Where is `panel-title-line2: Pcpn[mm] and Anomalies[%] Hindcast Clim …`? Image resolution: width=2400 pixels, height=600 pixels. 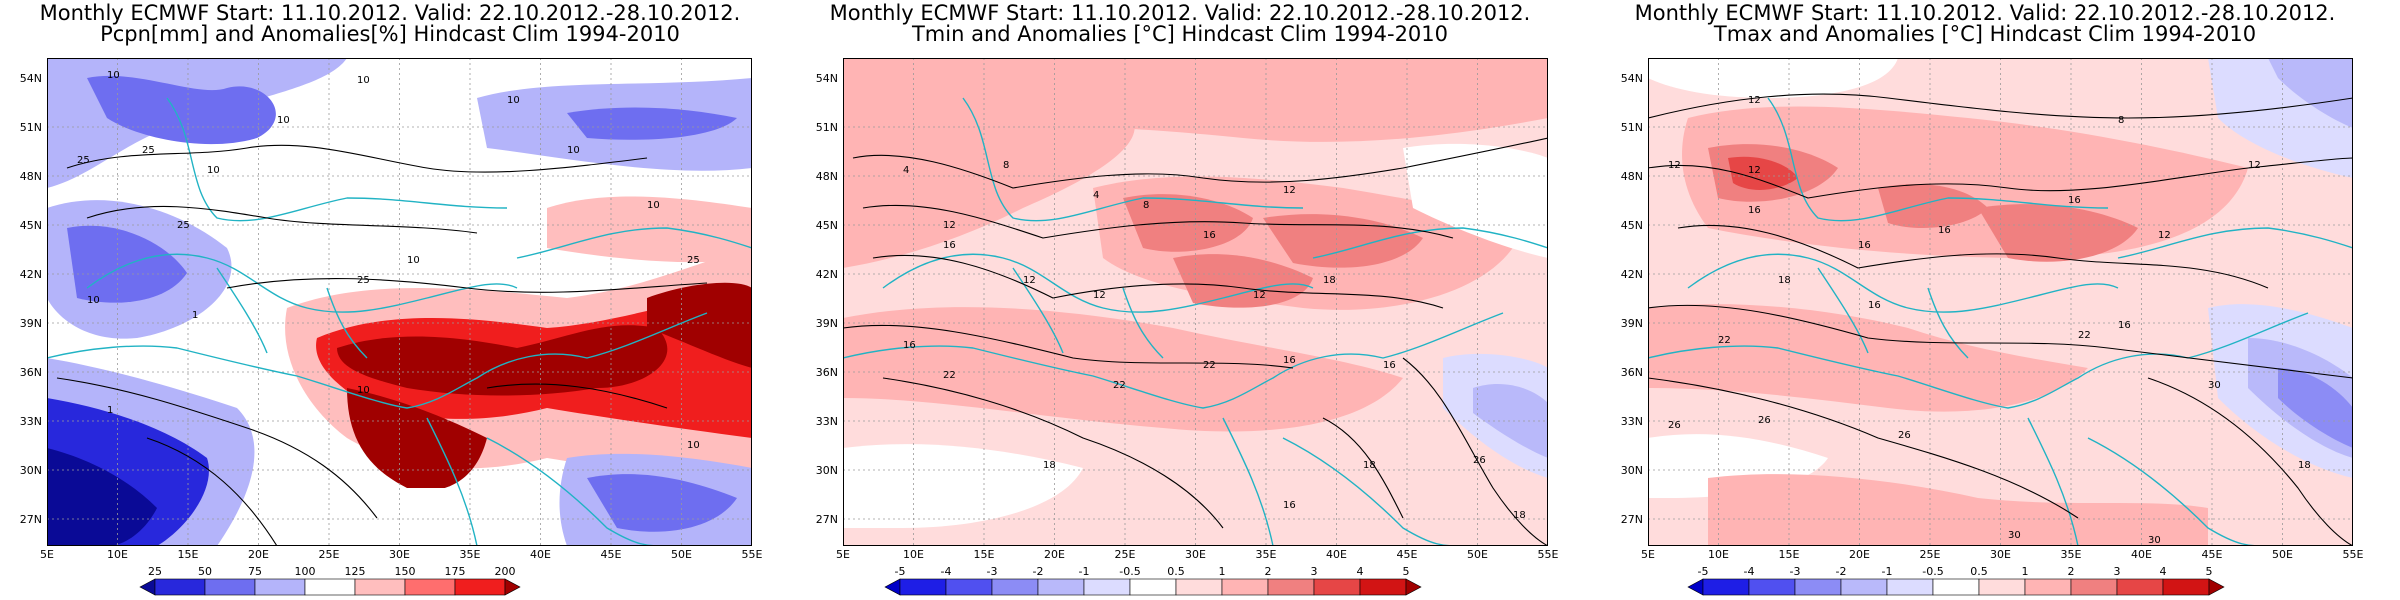 panel-title-line2: Pcpn[mm] and Anomalies[%] Hindcast Clim … is located at coordinates (390, 34).